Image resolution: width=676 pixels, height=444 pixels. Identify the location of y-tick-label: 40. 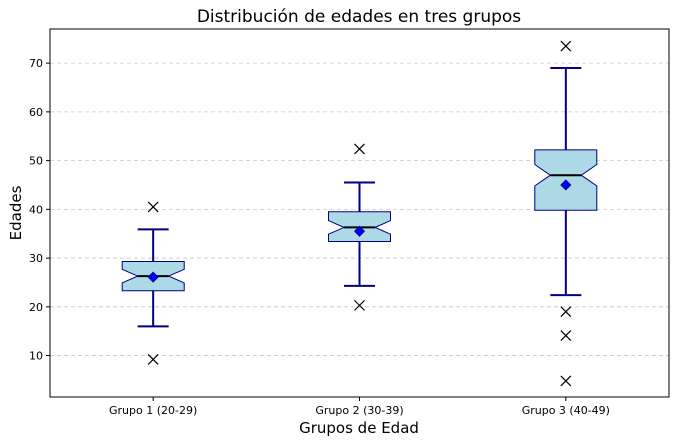
(36, 209).